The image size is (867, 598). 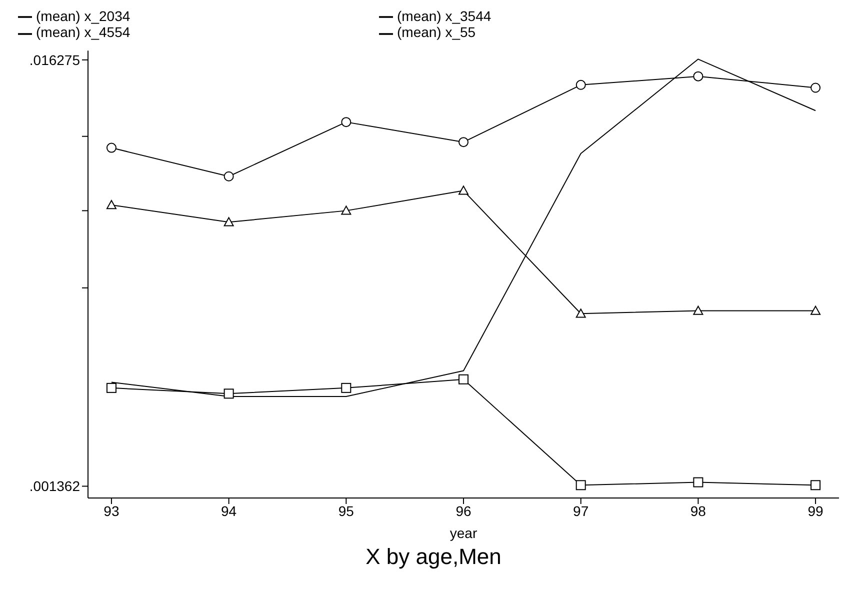 What do you see at coordinates (444, 16) in the screenshot?
I see `legend-label: (mean) x_3544` at bounding box center [444, 16].